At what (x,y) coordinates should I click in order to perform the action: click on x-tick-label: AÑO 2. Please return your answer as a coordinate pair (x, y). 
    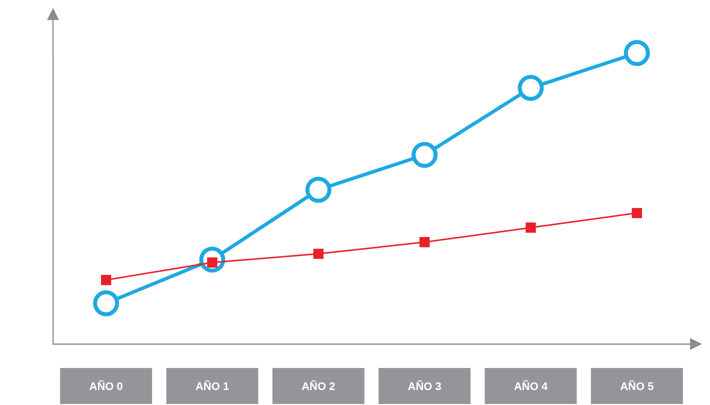
    Looking at the image, I should click on (319, 387).